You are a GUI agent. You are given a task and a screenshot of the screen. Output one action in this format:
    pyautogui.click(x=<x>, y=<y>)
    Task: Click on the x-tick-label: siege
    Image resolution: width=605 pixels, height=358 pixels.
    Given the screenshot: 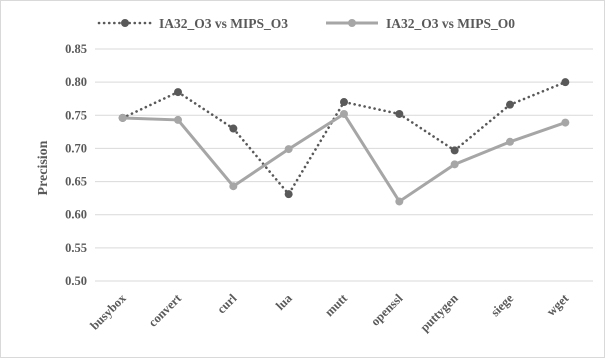 What is the action you would take?
    pyautogui.click(x=502, y=305)
    